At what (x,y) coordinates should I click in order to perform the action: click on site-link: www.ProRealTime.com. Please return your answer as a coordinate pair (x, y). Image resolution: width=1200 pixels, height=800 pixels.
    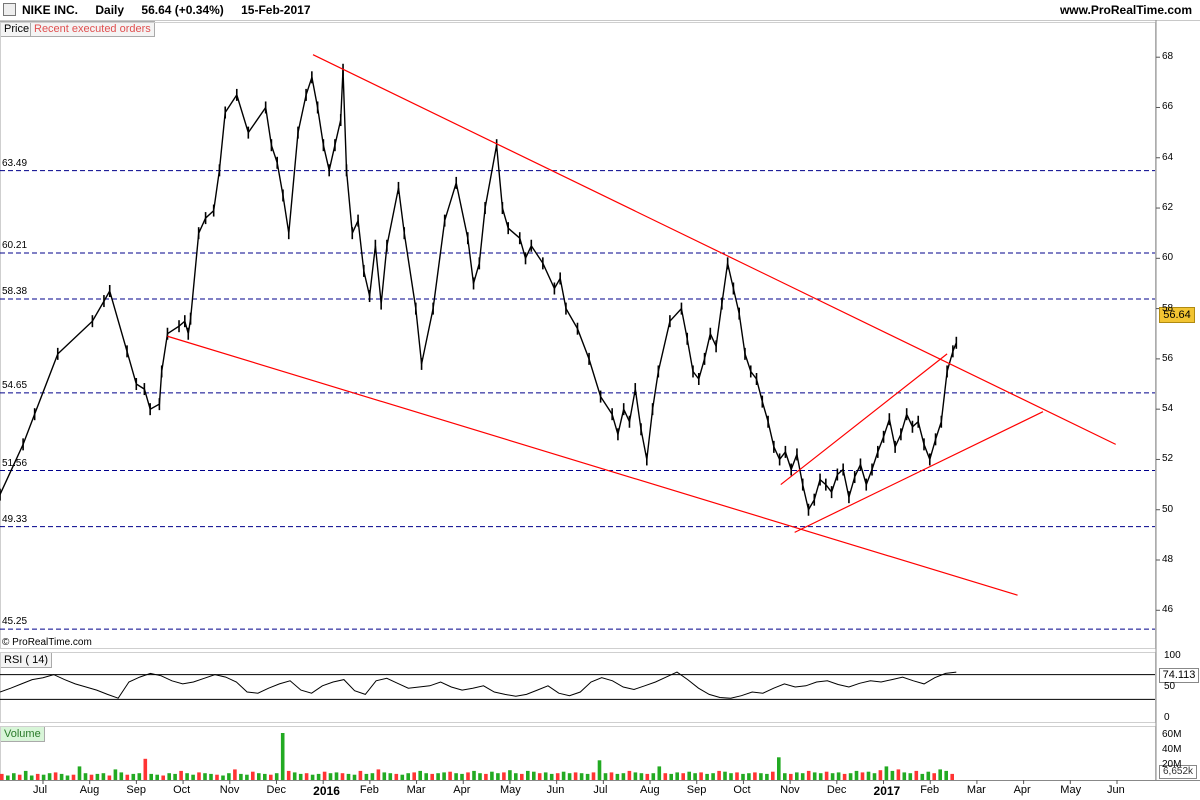
    Looking at the image, I should click on (1125, 10).